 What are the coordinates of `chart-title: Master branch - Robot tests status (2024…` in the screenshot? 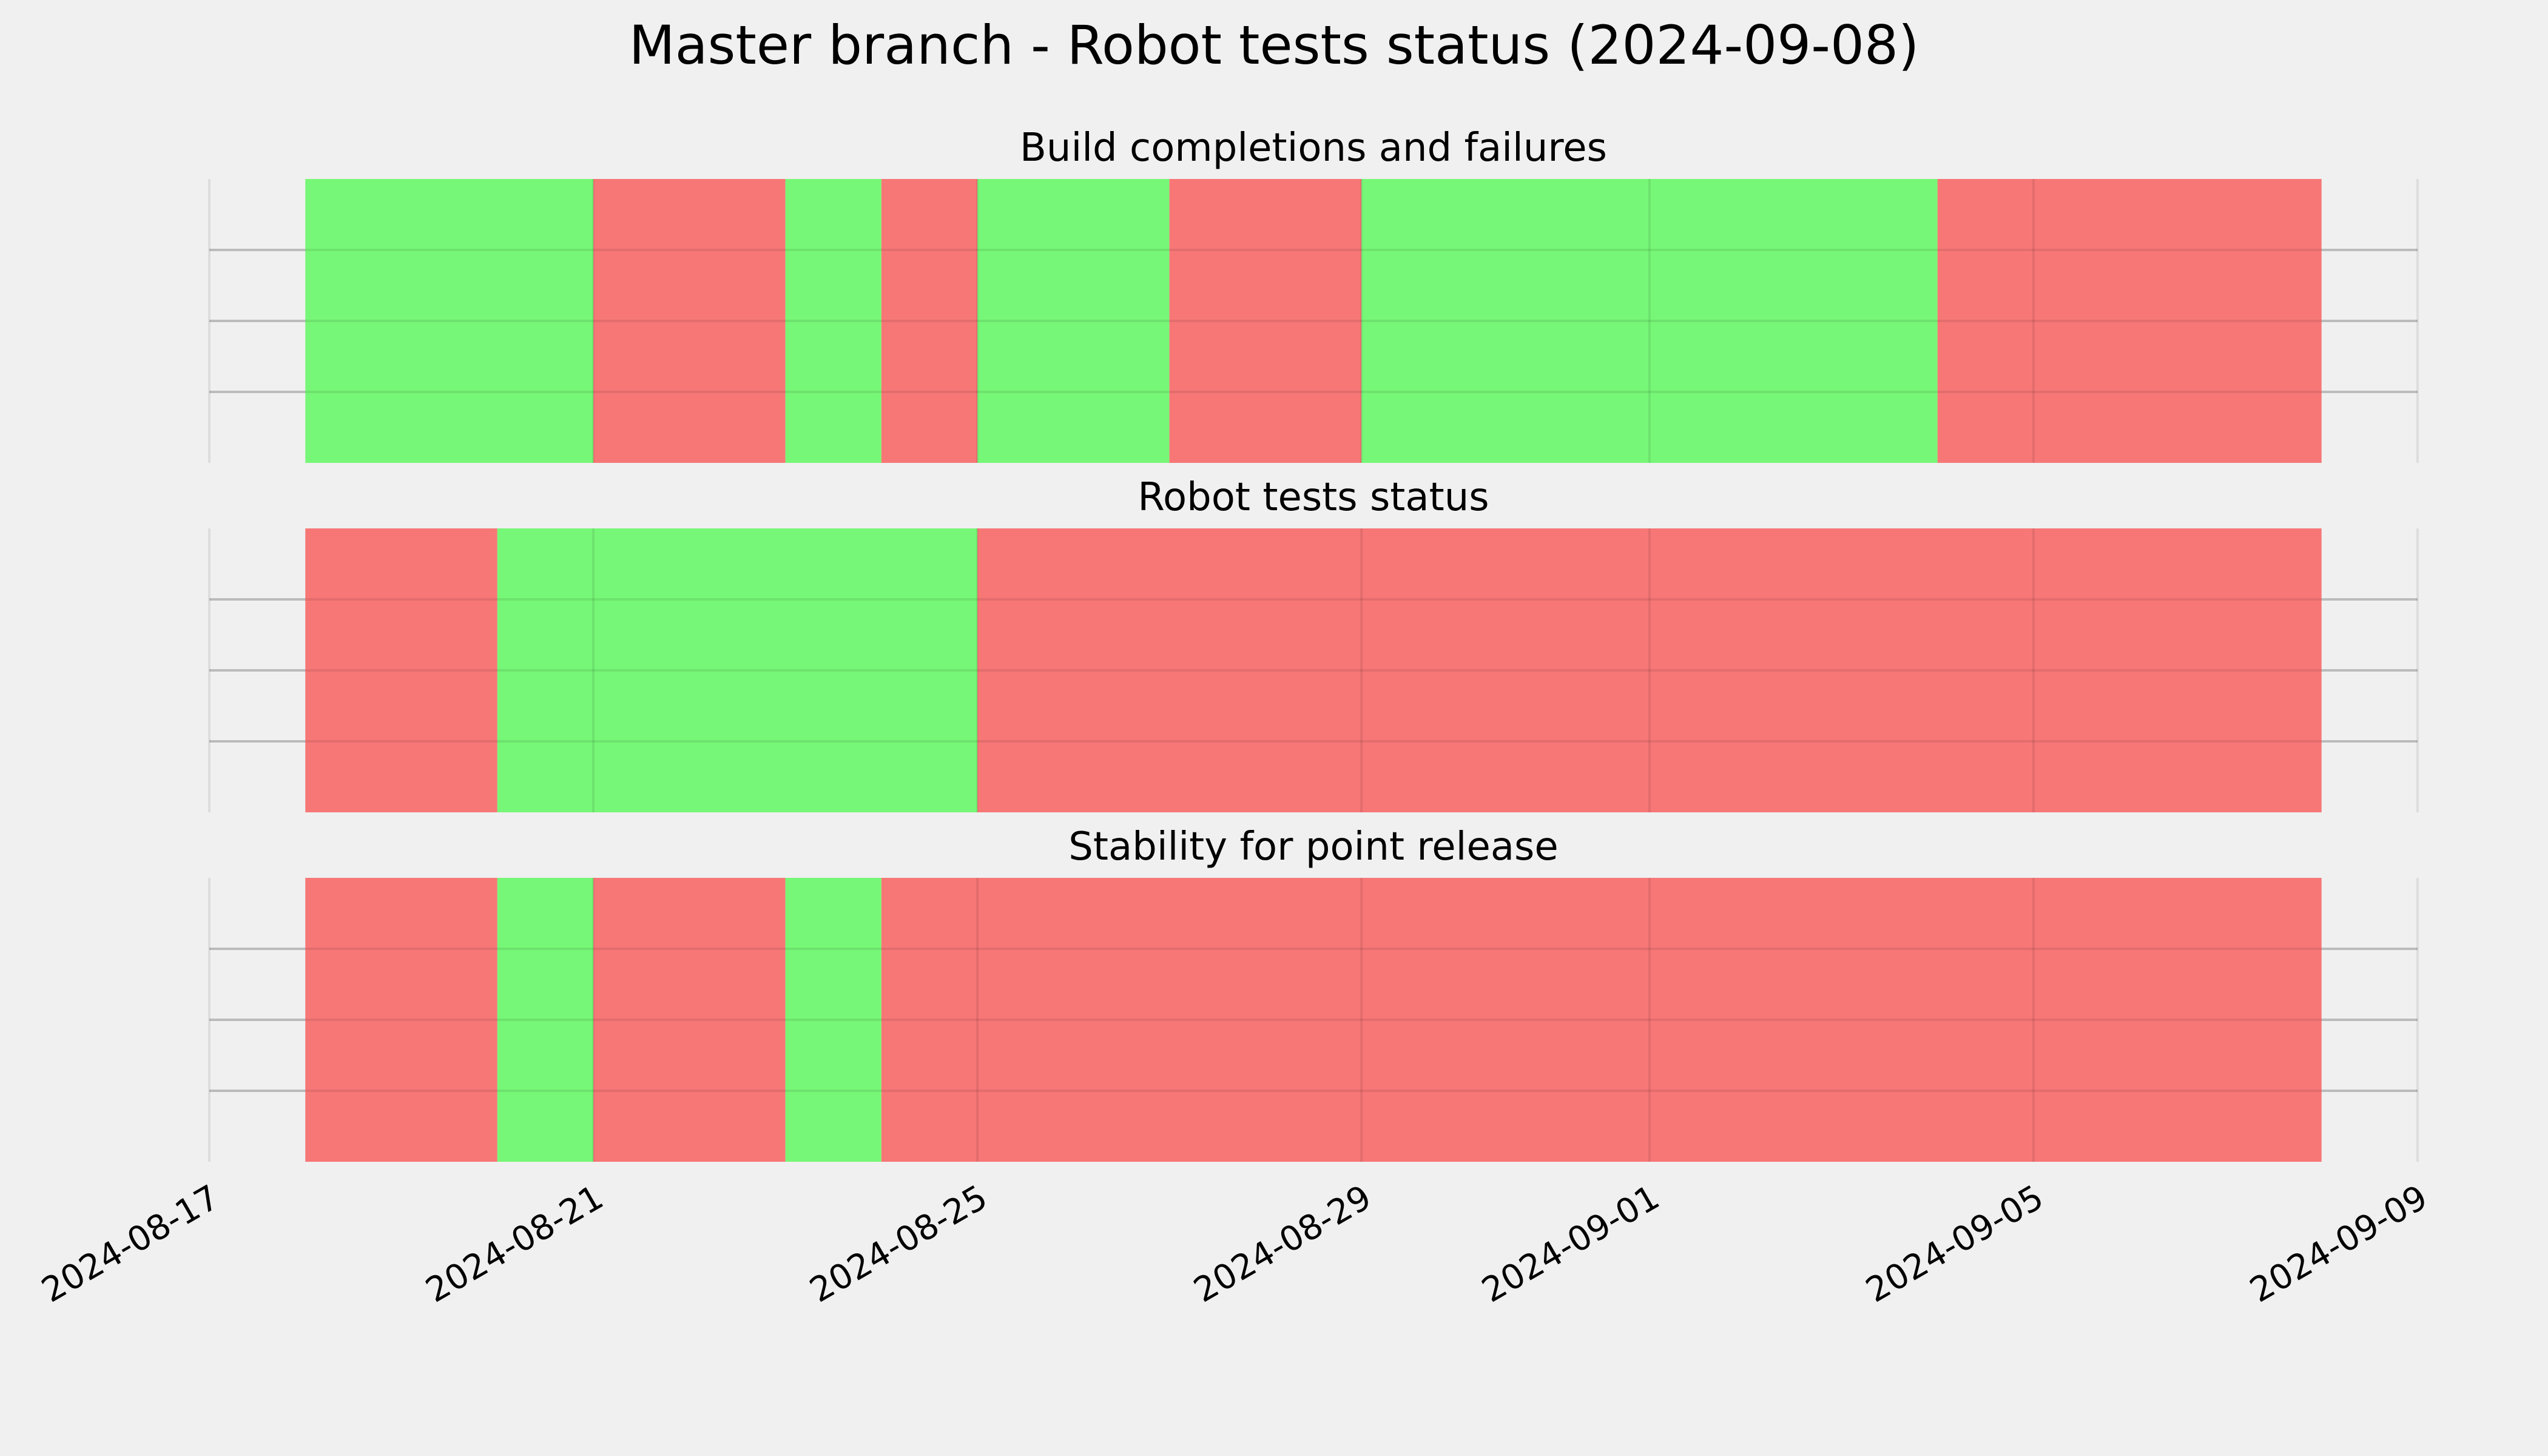 It's located at (1274, 45).